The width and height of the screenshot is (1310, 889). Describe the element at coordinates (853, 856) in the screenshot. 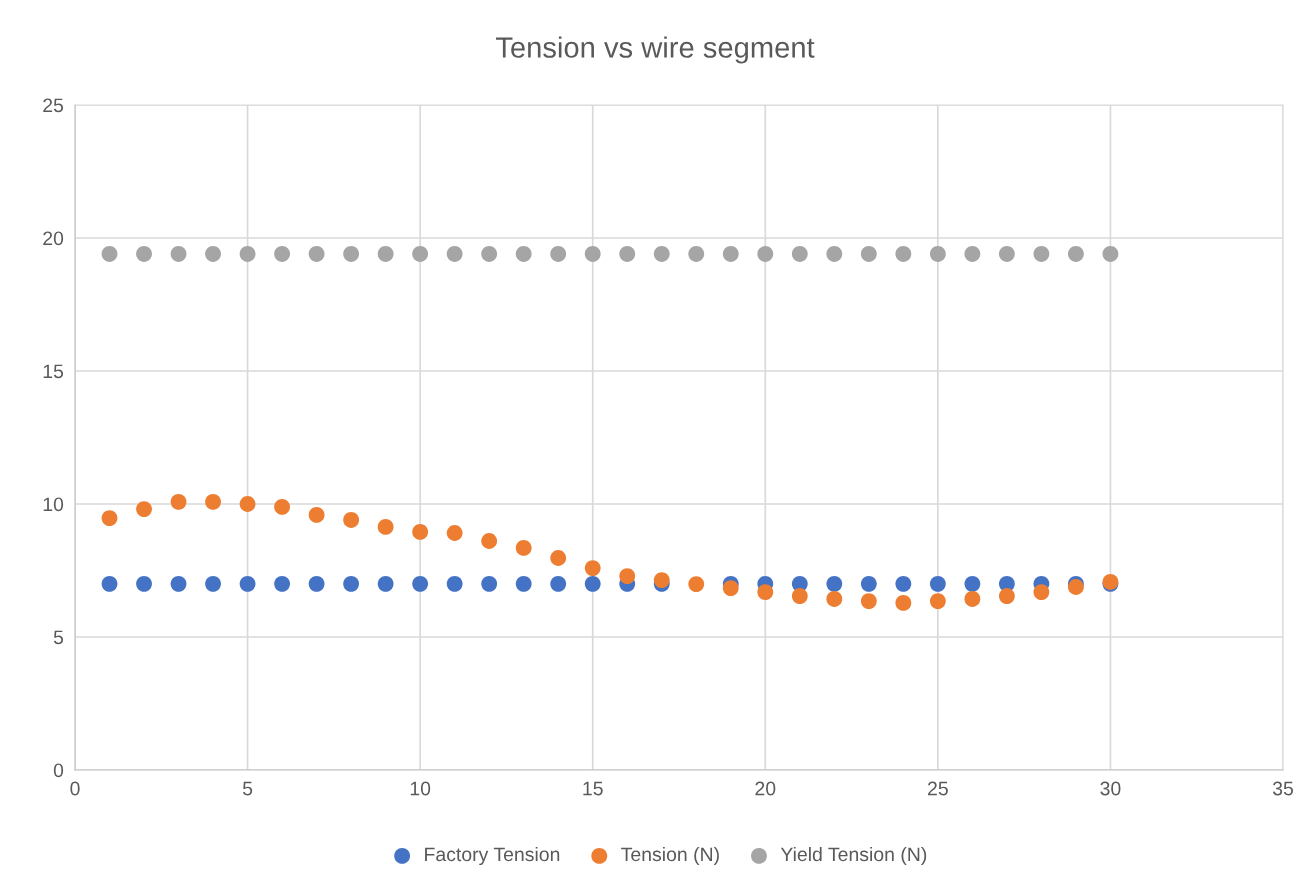

I see `legend-label: Yield Tension (N)` at that location.